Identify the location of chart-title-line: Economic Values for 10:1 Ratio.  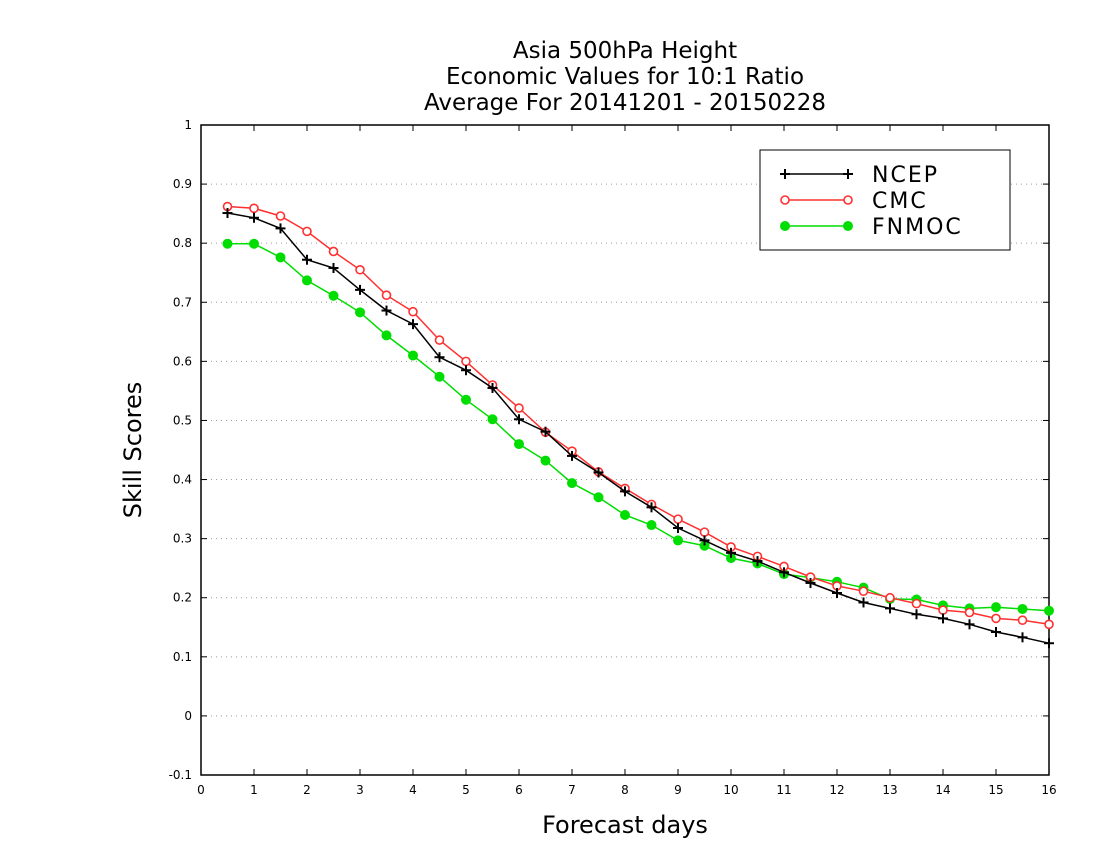
(625, 77).